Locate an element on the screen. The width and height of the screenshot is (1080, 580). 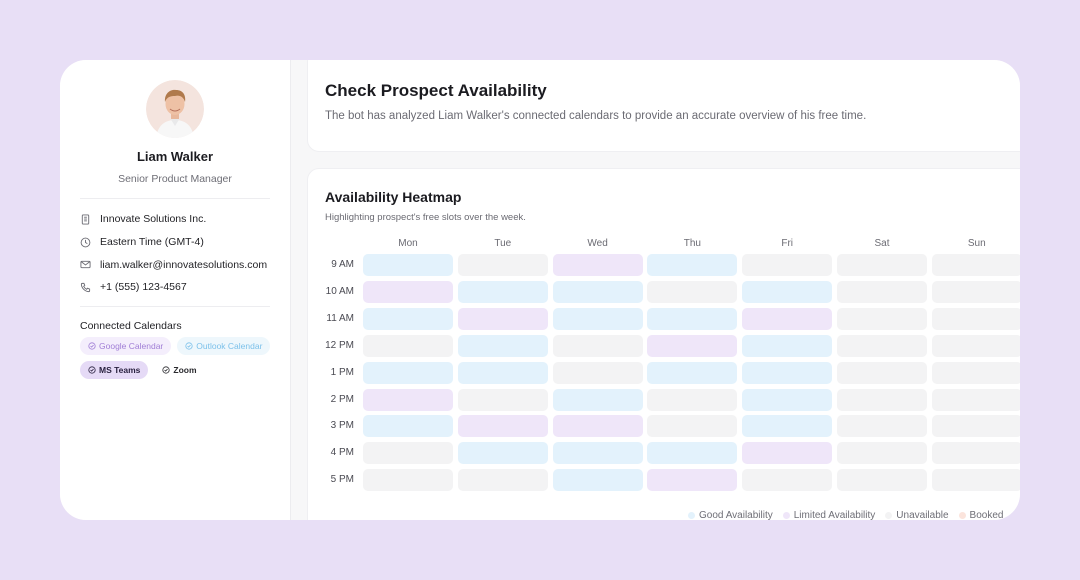
legend-label: Good Availability is located at coordinates (736, 515).